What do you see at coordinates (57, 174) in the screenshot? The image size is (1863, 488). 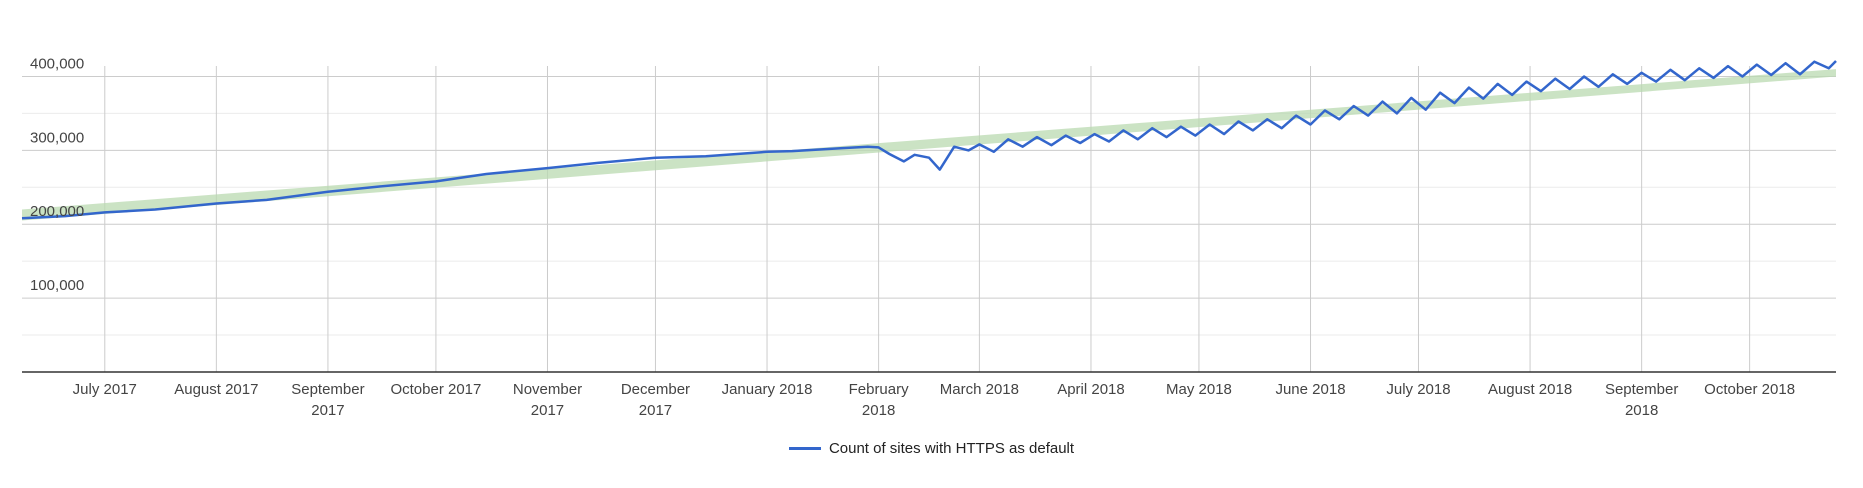 I see `y-axis-labels: 100,000 200,000 300,000 400,000` at bounding box center [57, 174].